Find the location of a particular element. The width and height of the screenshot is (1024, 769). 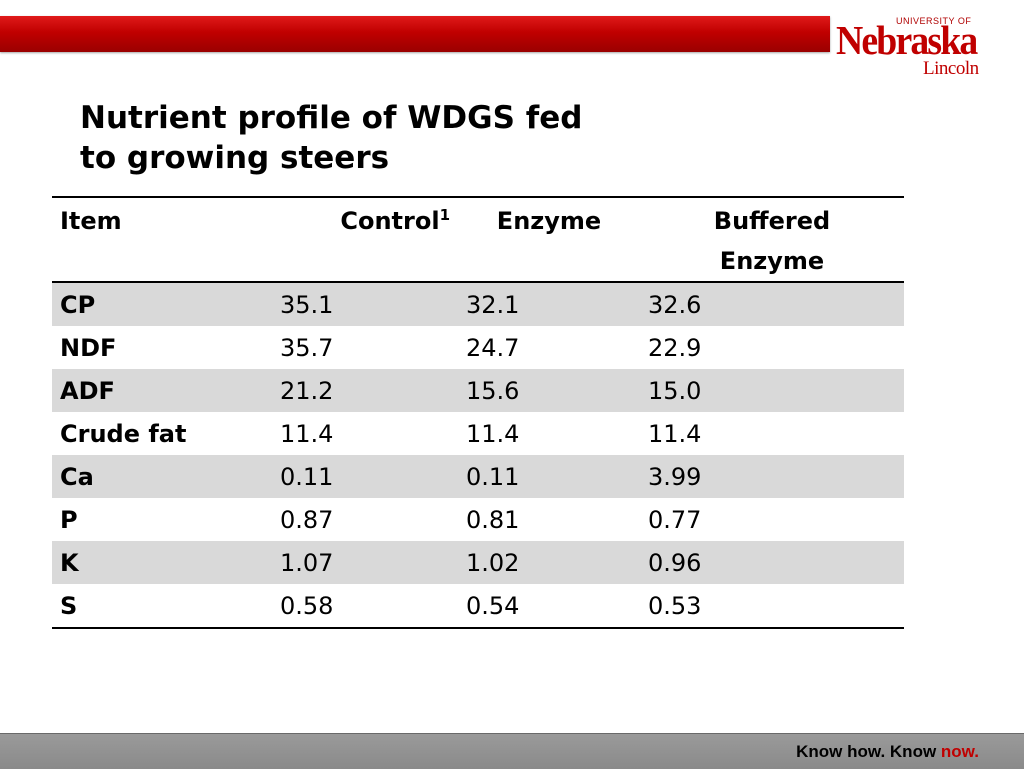

buffered-enzyme-value-cell: 0.96 is located at coordinates (772, 562).